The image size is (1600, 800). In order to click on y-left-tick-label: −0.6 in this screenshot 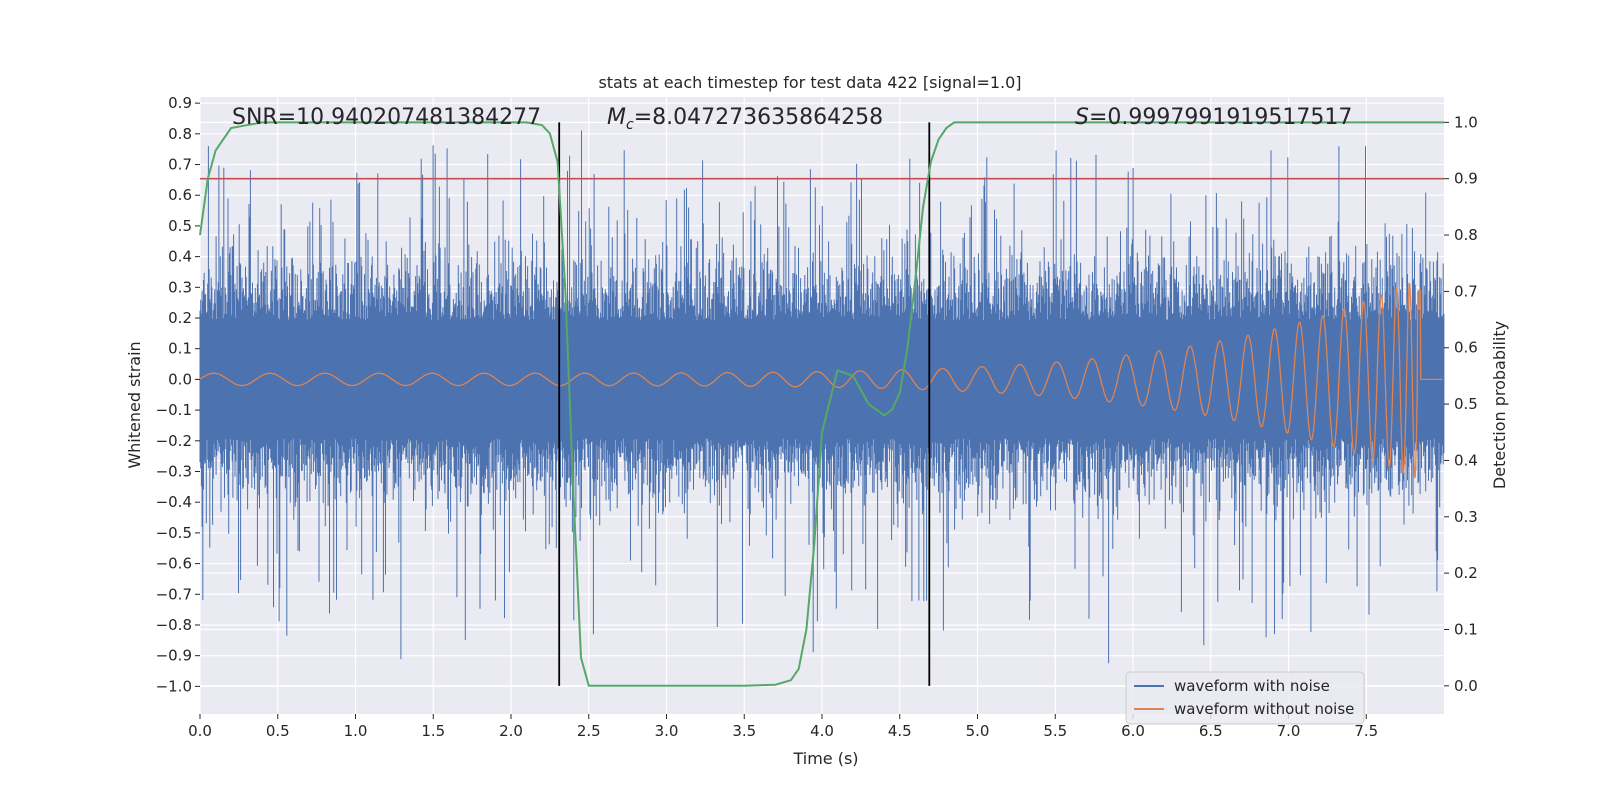, I will do `click(174, 564)`.